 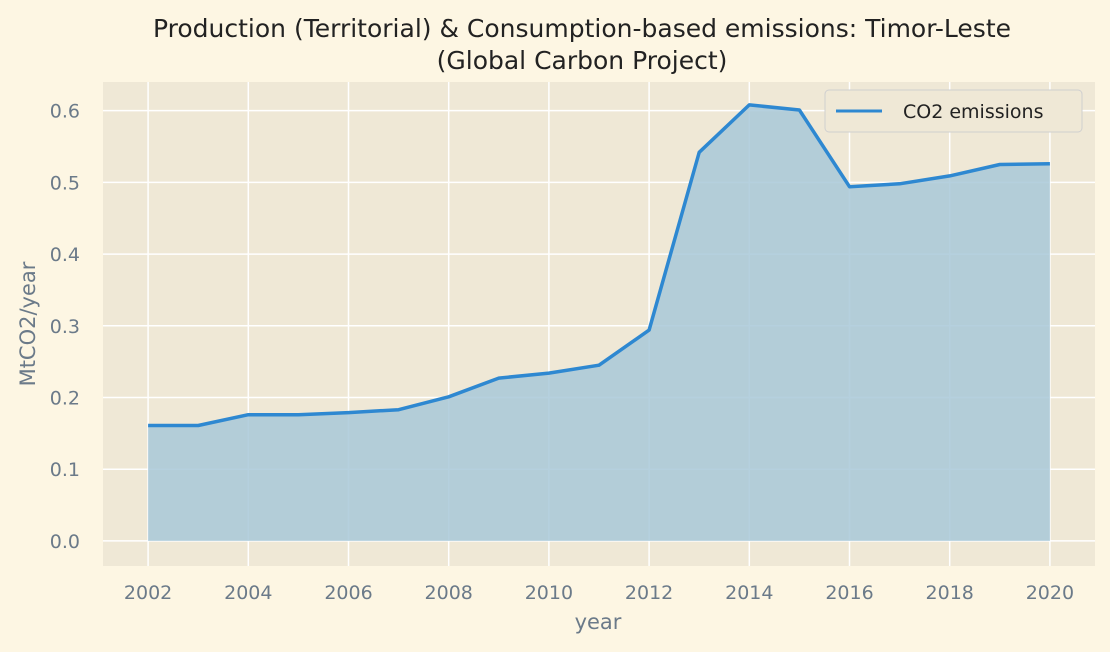 What do you see at coordinates (849, 593) in the screenshot?
I see `x-tick-label: 2016` at bounding box center [849, 593].